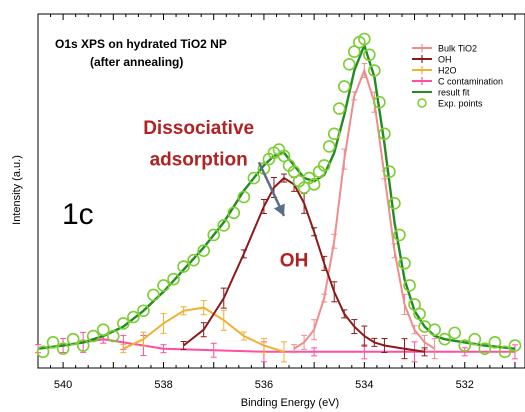 This screenshot has height=412, width=525. Describe the element at coordinates (470, 82) in the screenshot. I see `legend-label: C contamination` at that location.